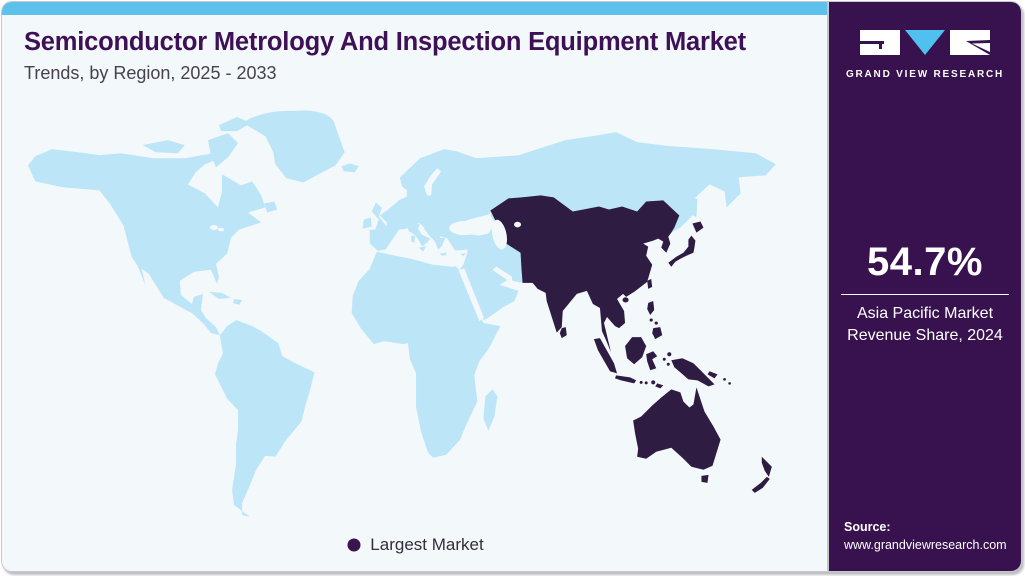  Describe the element at coordinates (652, 361) in the screenshot. I see `sulawesi` at that location.